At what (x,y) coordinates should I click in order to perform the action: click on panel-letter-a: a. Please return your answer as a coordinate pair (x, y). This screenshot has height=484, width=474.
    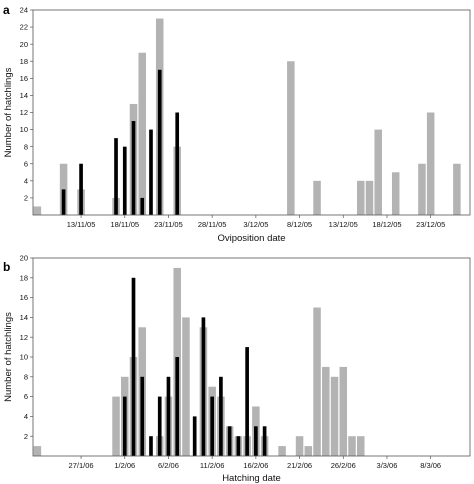
    Looking at the image, I should click on (6, 10).